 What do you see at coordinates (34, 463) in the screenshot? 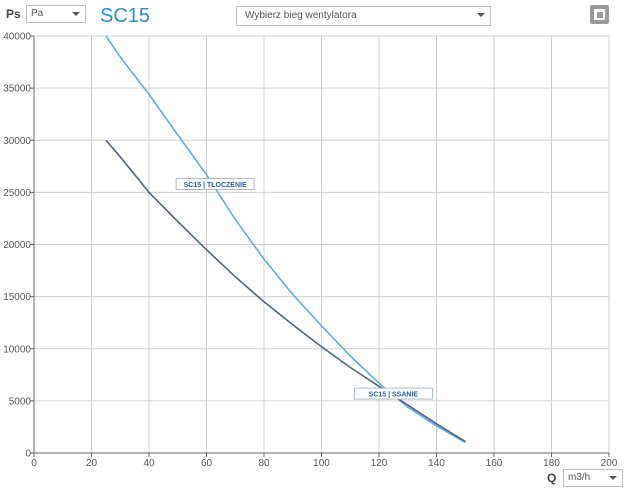
I see `x-tick-label: 0` at bounding box center [34, 463].